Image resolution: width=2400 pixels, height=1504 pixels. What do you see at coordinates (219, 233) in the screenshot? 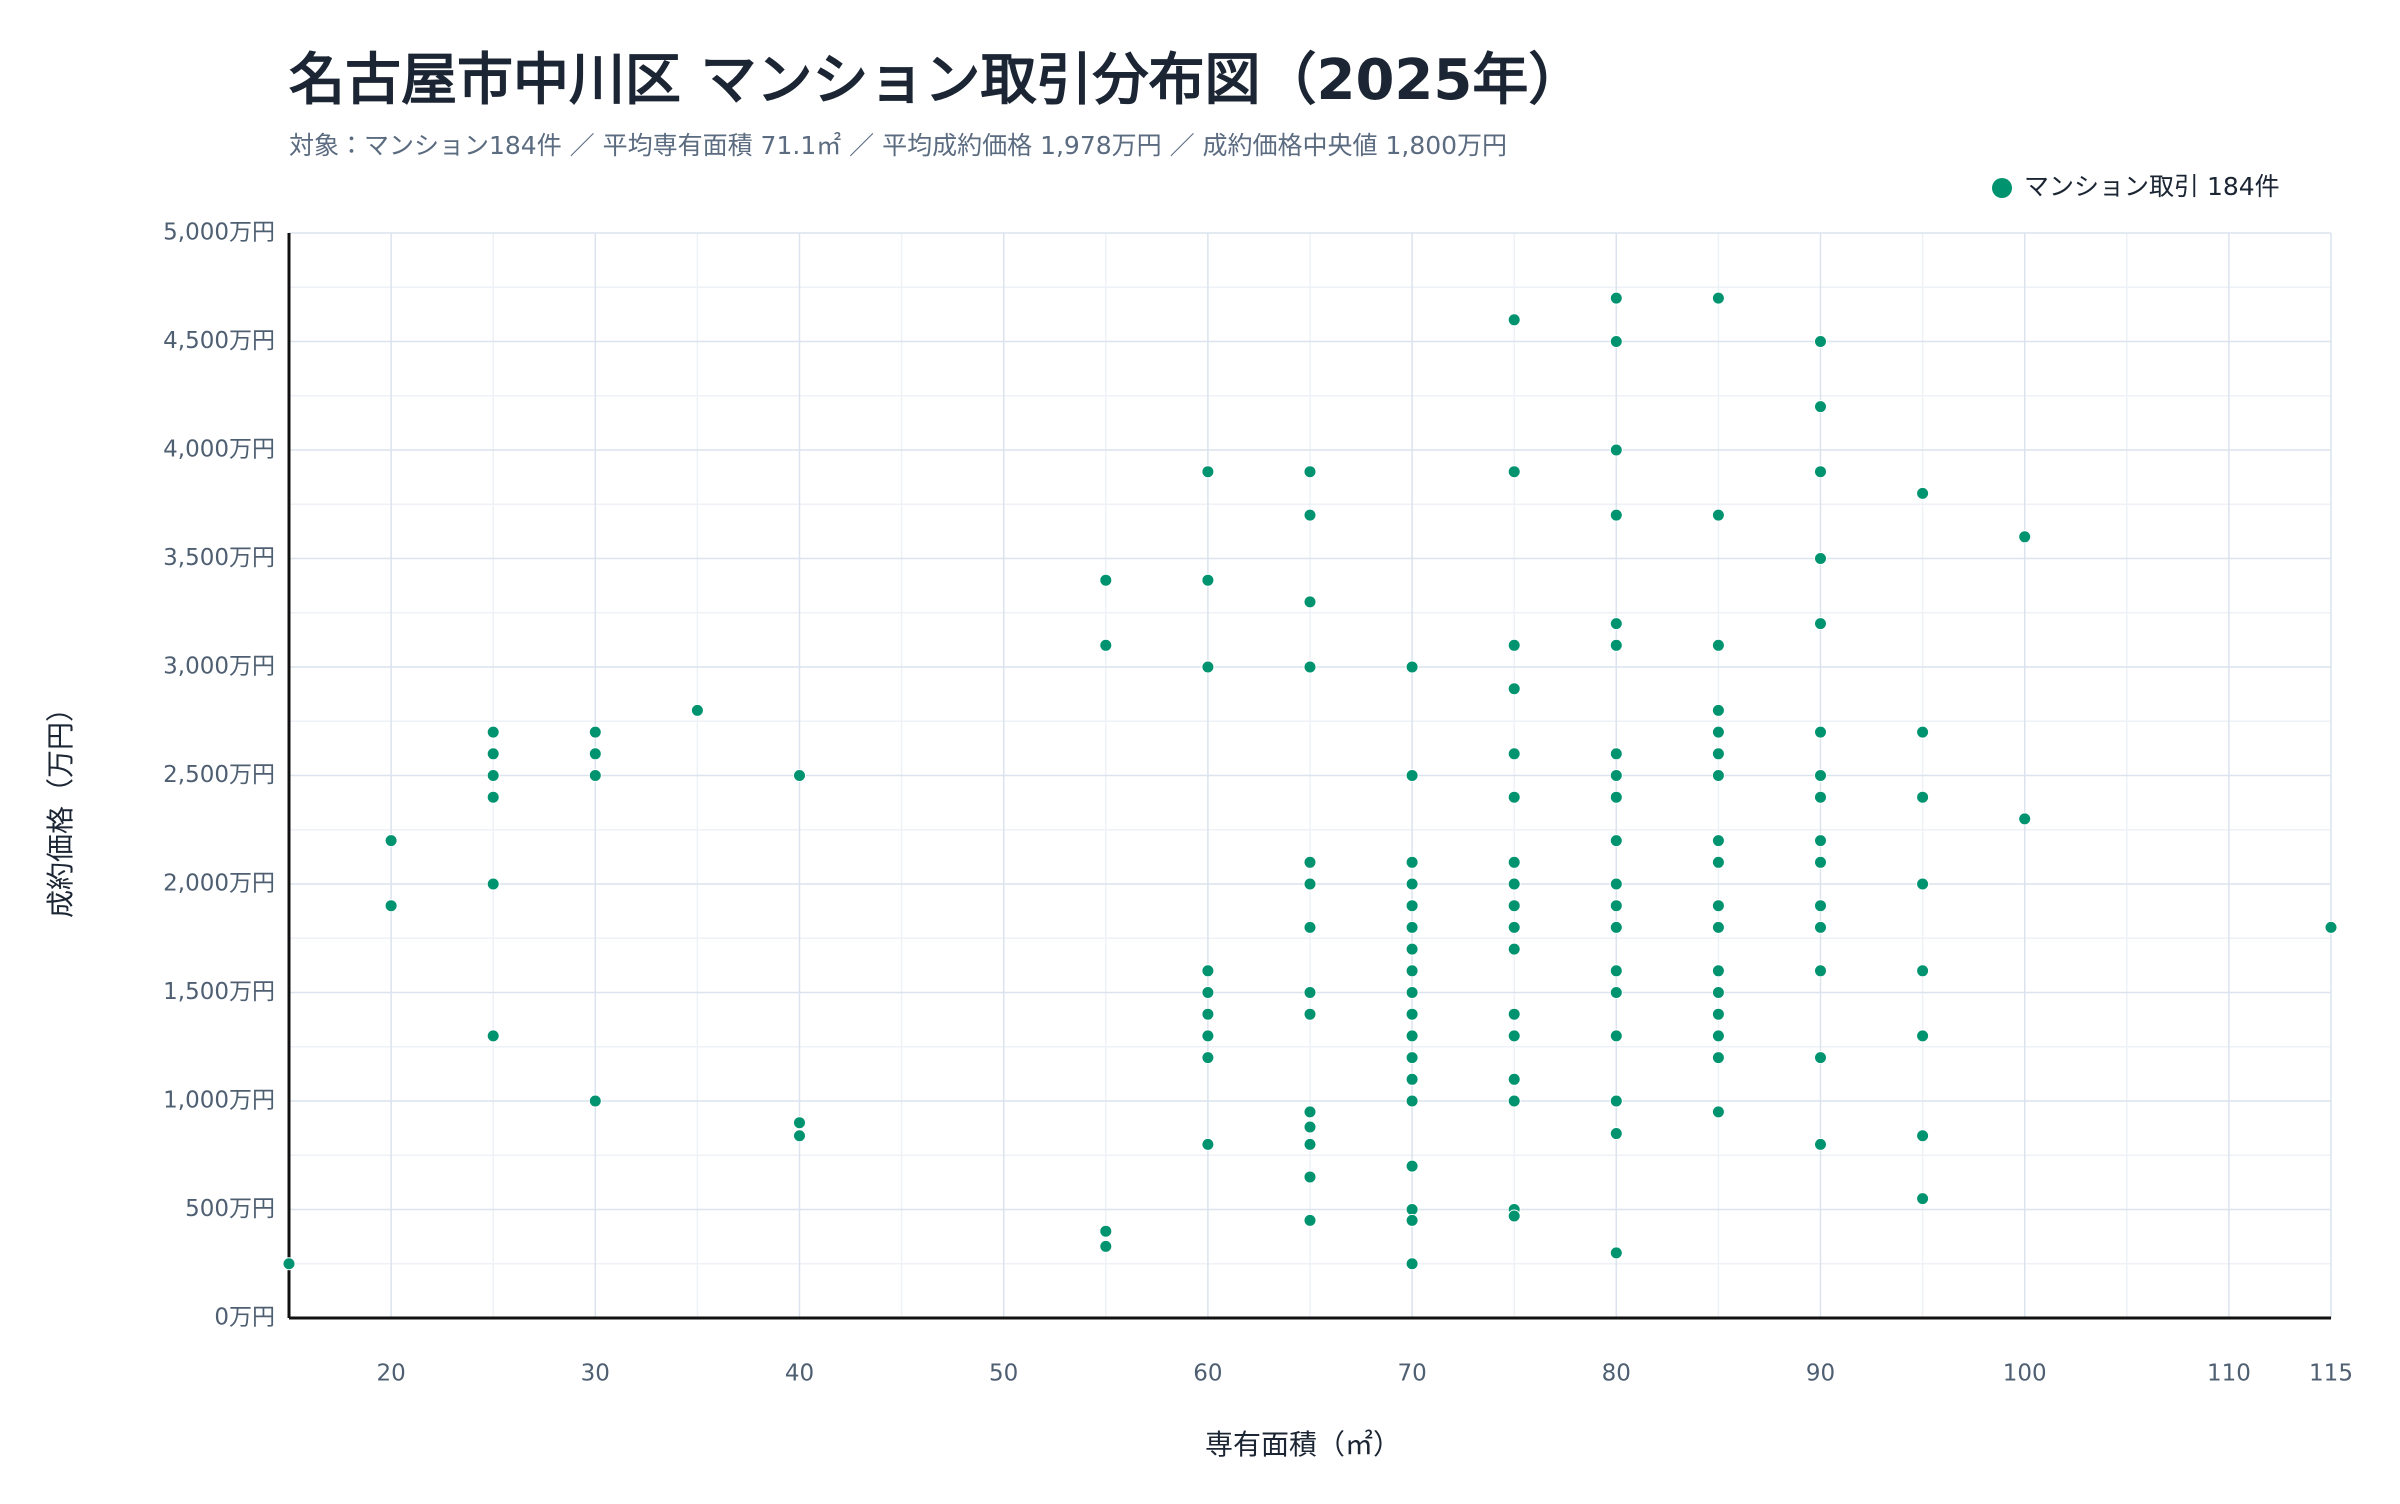
I see `y-tick-label: 5,000万円` at bounding box center [219, 233].